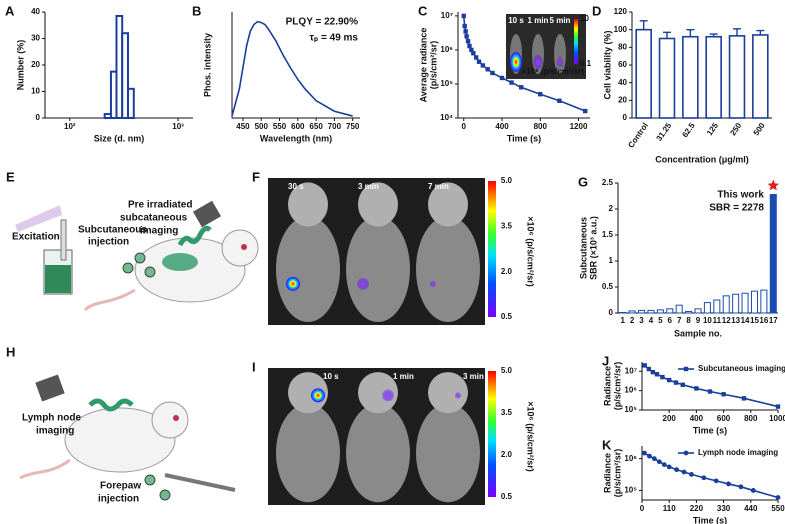  What do you see at coordinates (118, 499) in the screenshot?
I see `label: injection` at bounding box center [118, 499].